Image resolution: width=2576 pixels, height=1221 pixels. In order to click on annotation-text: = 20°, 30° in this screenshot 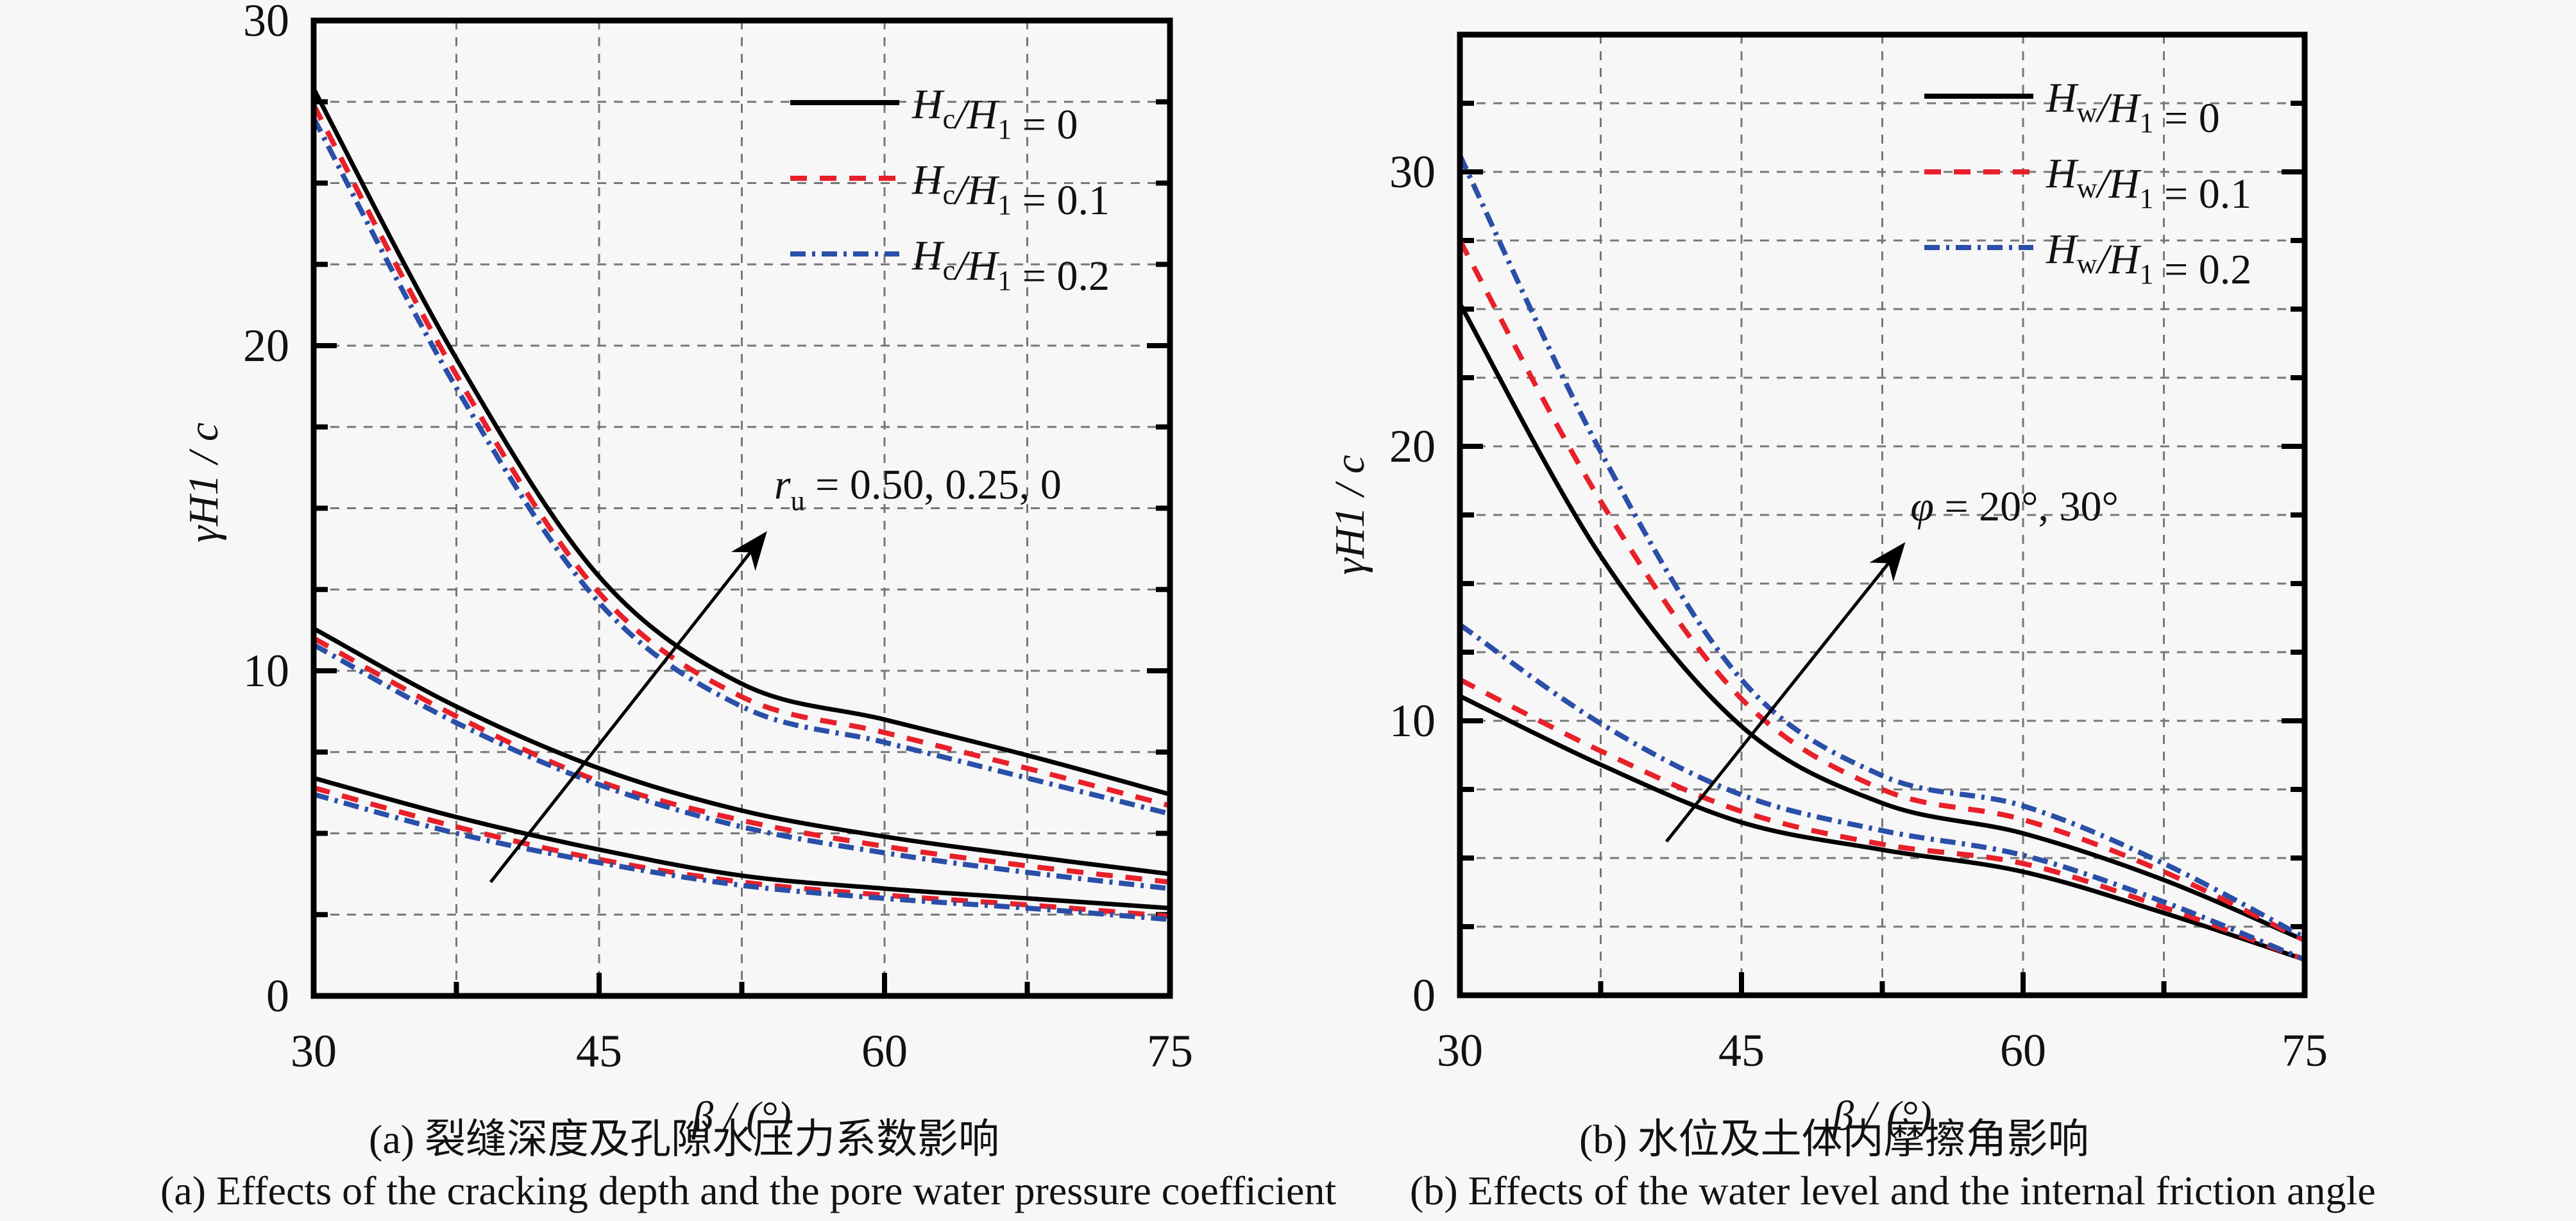, I will do `click(2026, 507)`.